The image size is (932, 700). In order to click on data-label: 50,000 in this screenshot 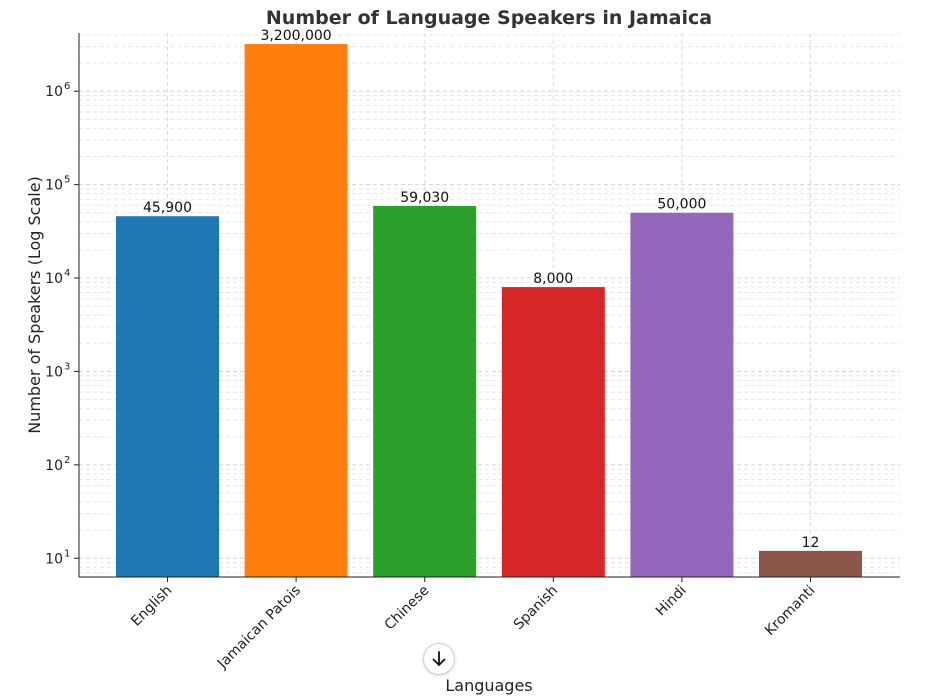, I will do `click(681, 205)`.